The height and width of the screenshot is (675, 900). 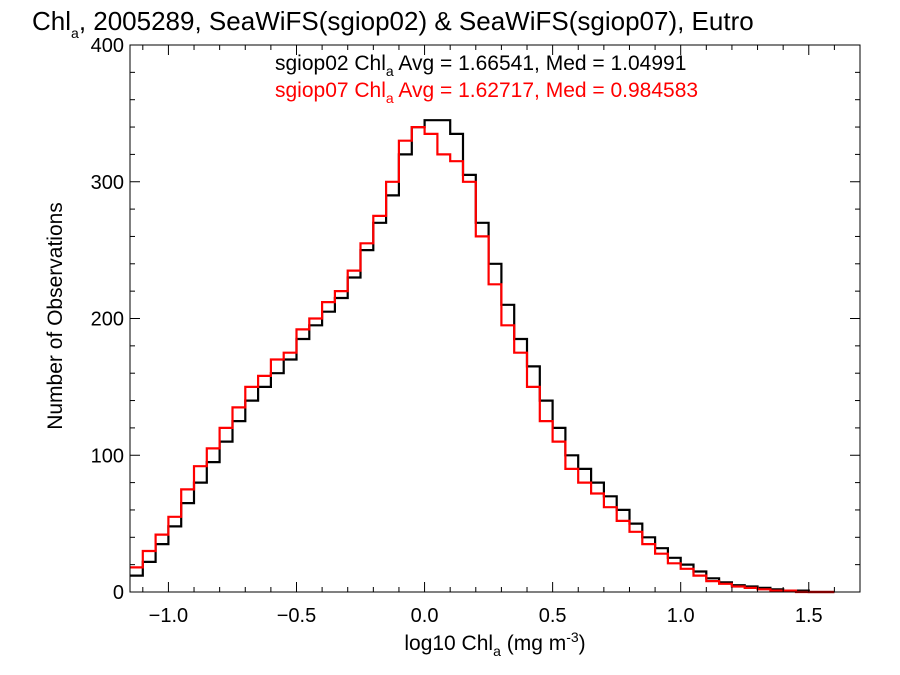 I want to click on x-axis-label: log10 Chla (mg m-3), so click(x=494, y=644).